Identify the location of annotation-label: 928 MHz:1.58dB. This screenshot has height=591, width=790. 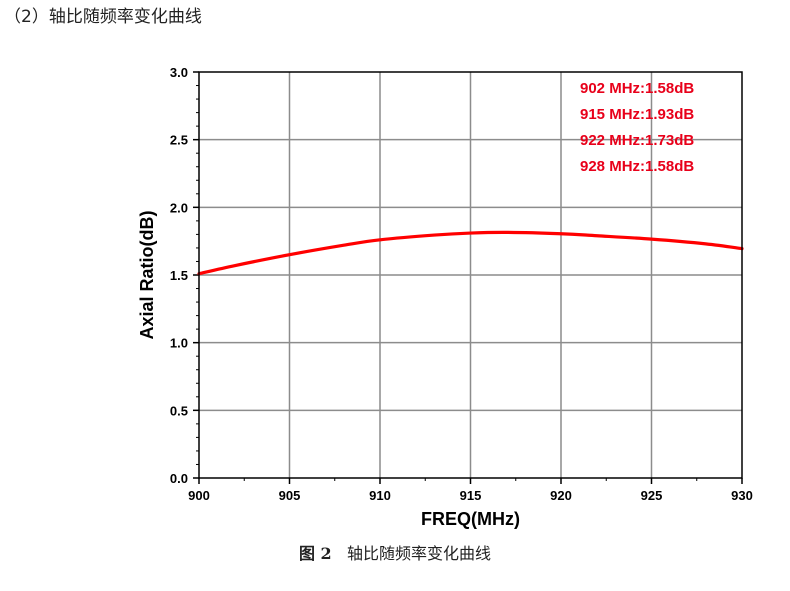
(637, 166).